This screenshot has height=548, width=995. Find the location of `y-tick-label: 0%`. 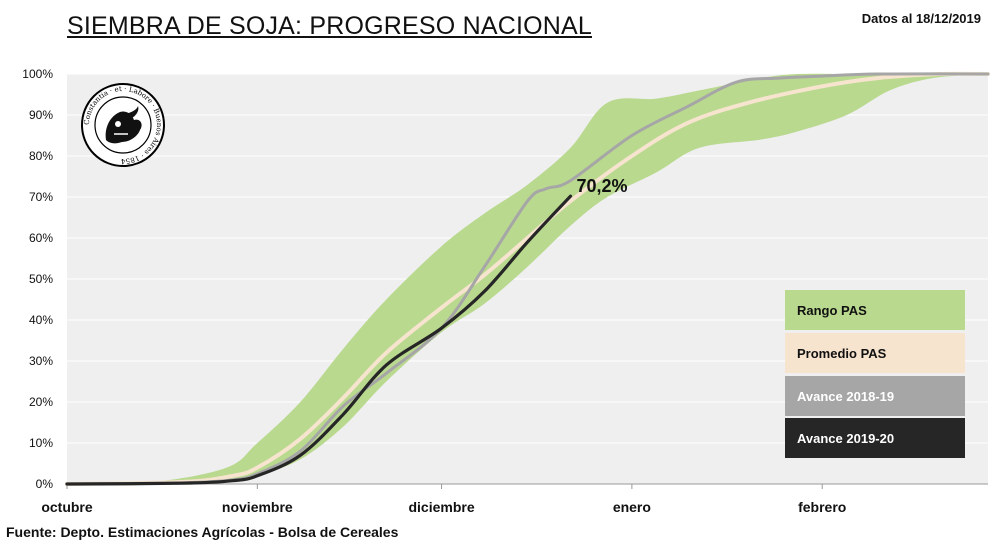

y-tick-label: 0% is located at coordinates (45, 484).